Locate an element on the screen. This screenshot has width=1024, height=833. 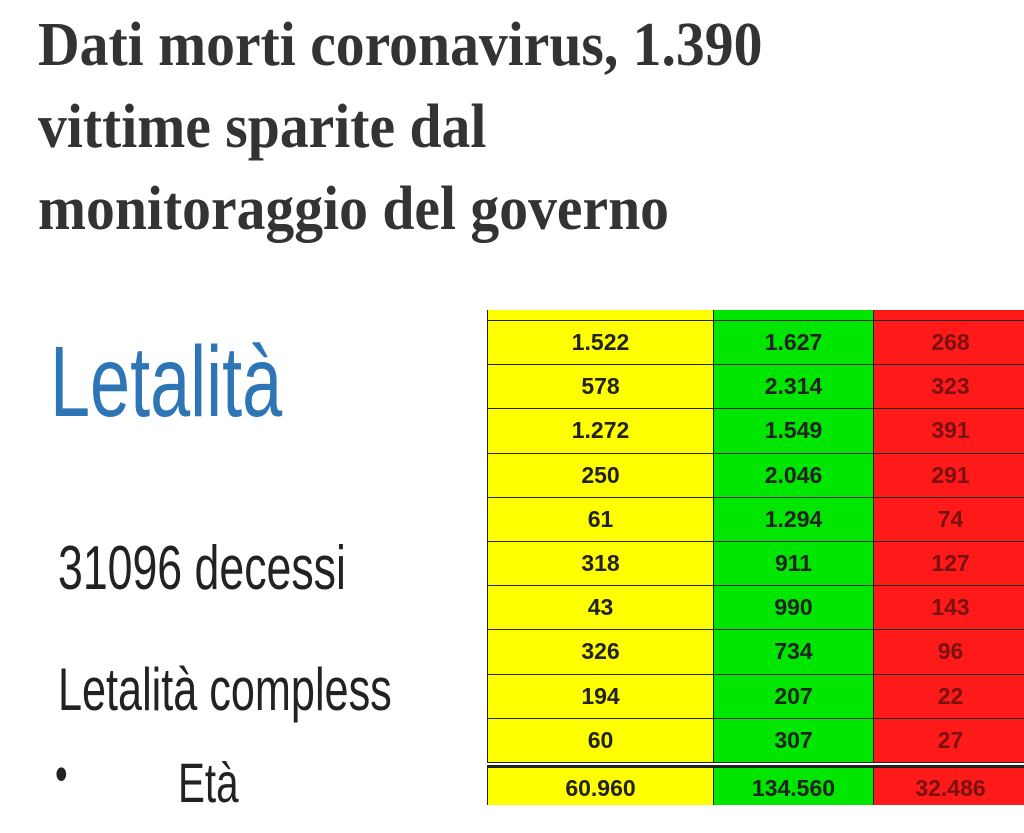
table-cell: 27 is located at coordinates (948, 740).